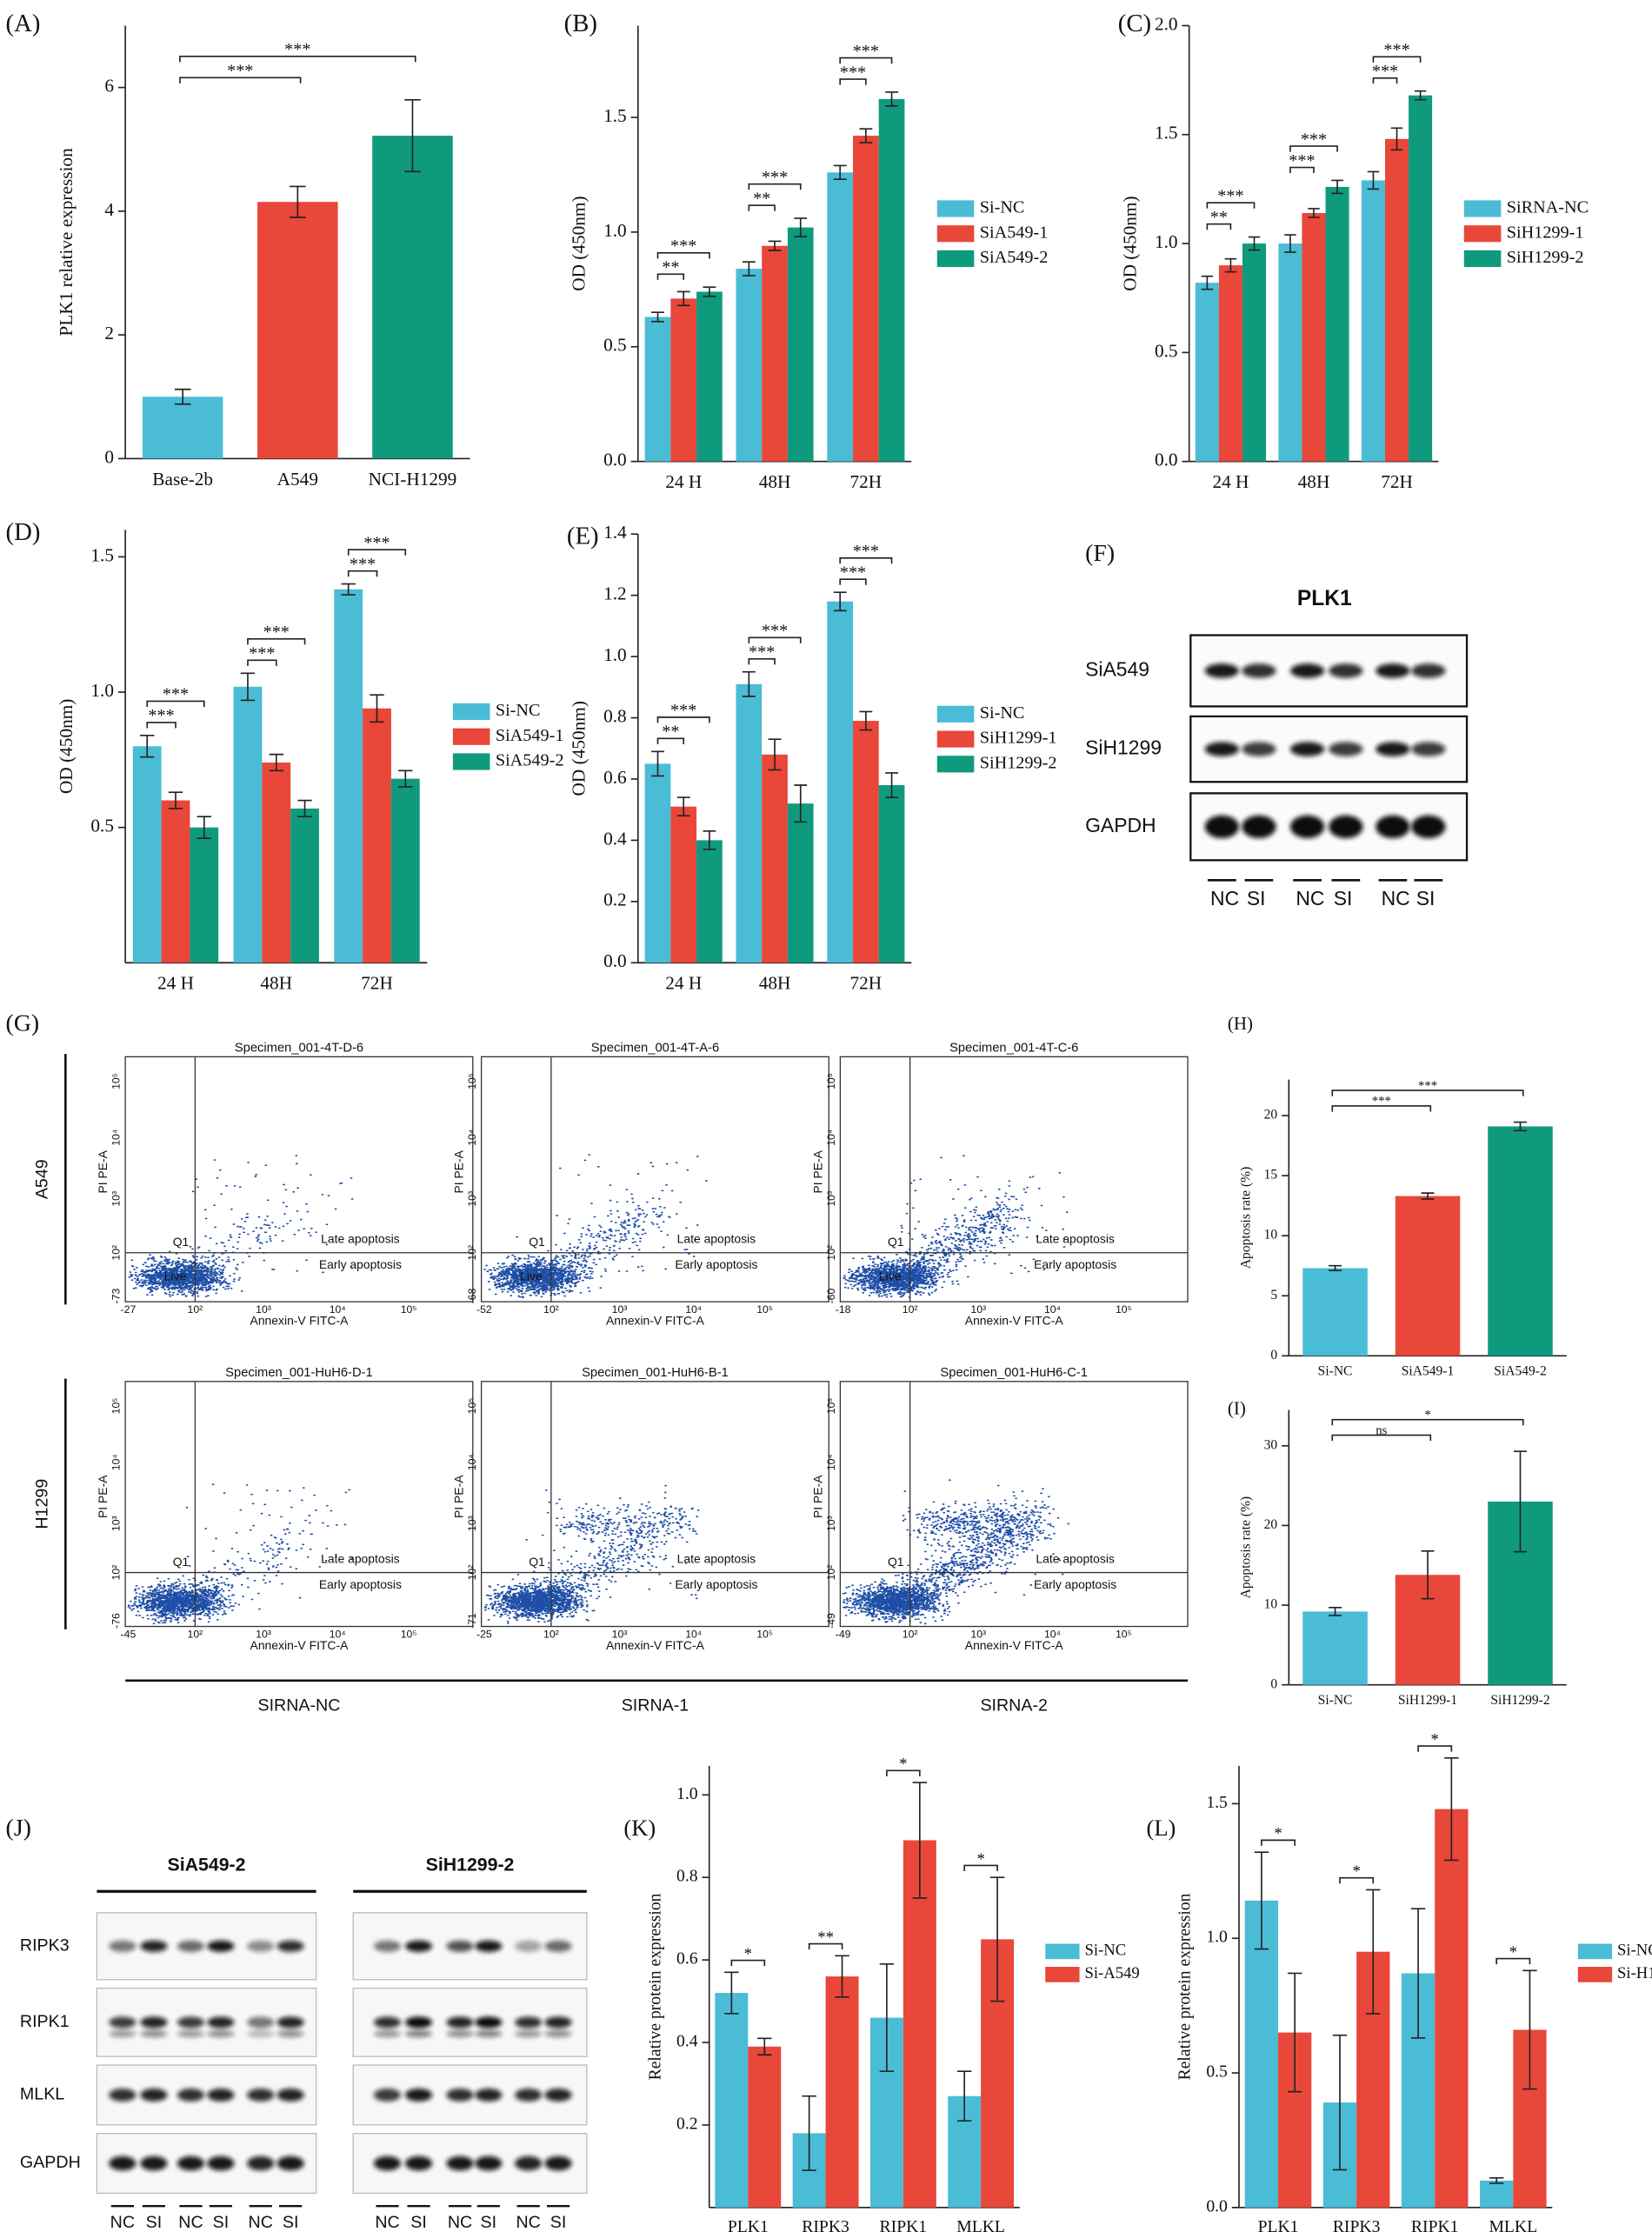 The width and height of the screenshot is (1652, 2232). Describe the element at coordinates (102, 690) in the screenshot. I see `y-tick-label: 1.0` at that location.